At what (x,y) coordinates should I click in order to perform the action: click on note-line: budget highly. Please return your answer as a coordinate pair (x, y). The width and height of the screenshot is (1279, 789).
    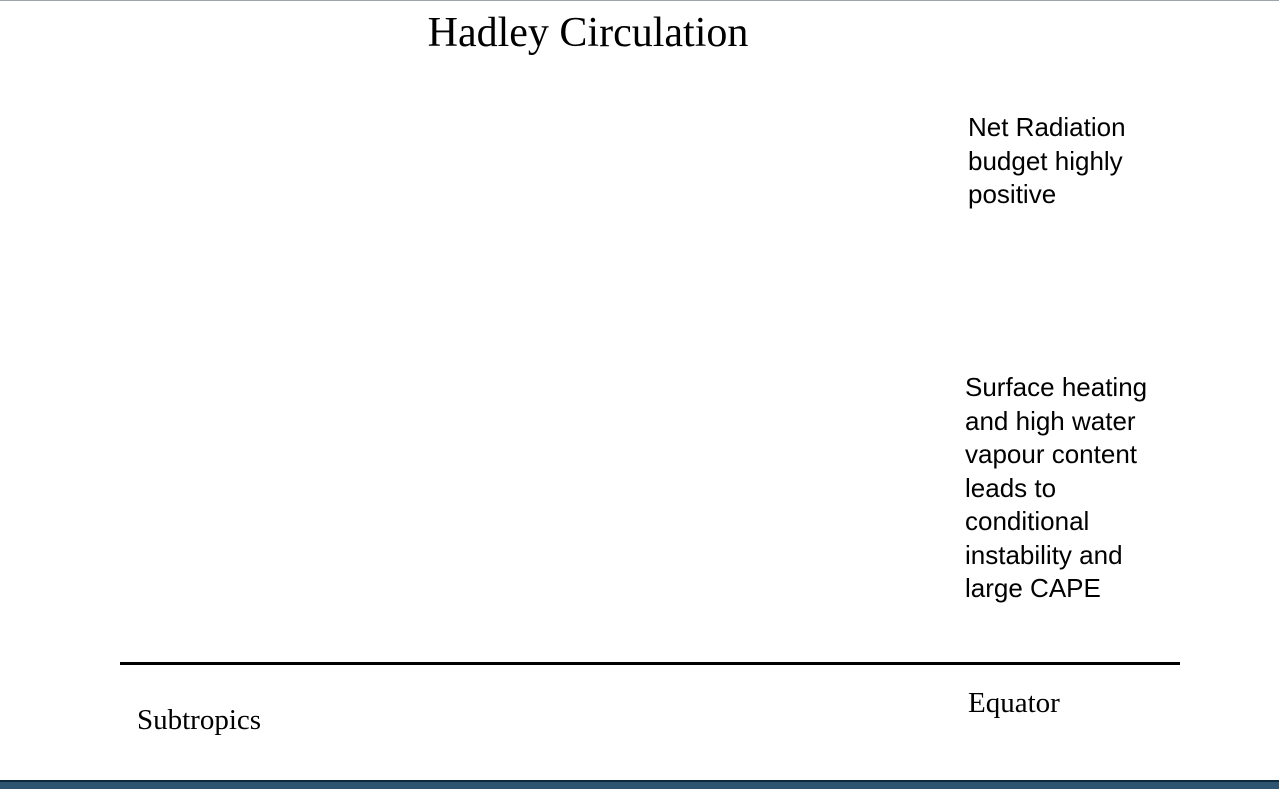
    Looking at the image, I should click on (1045, 160).